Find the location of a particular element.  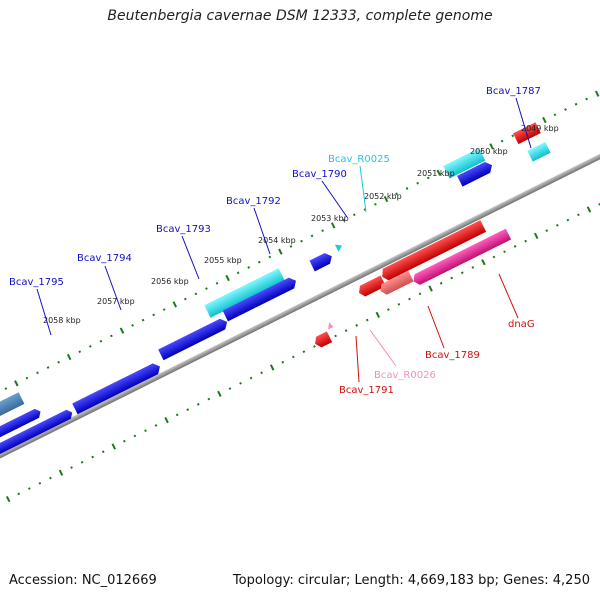

gene-bcav-1795-lower is located at coordinates (20, 429).